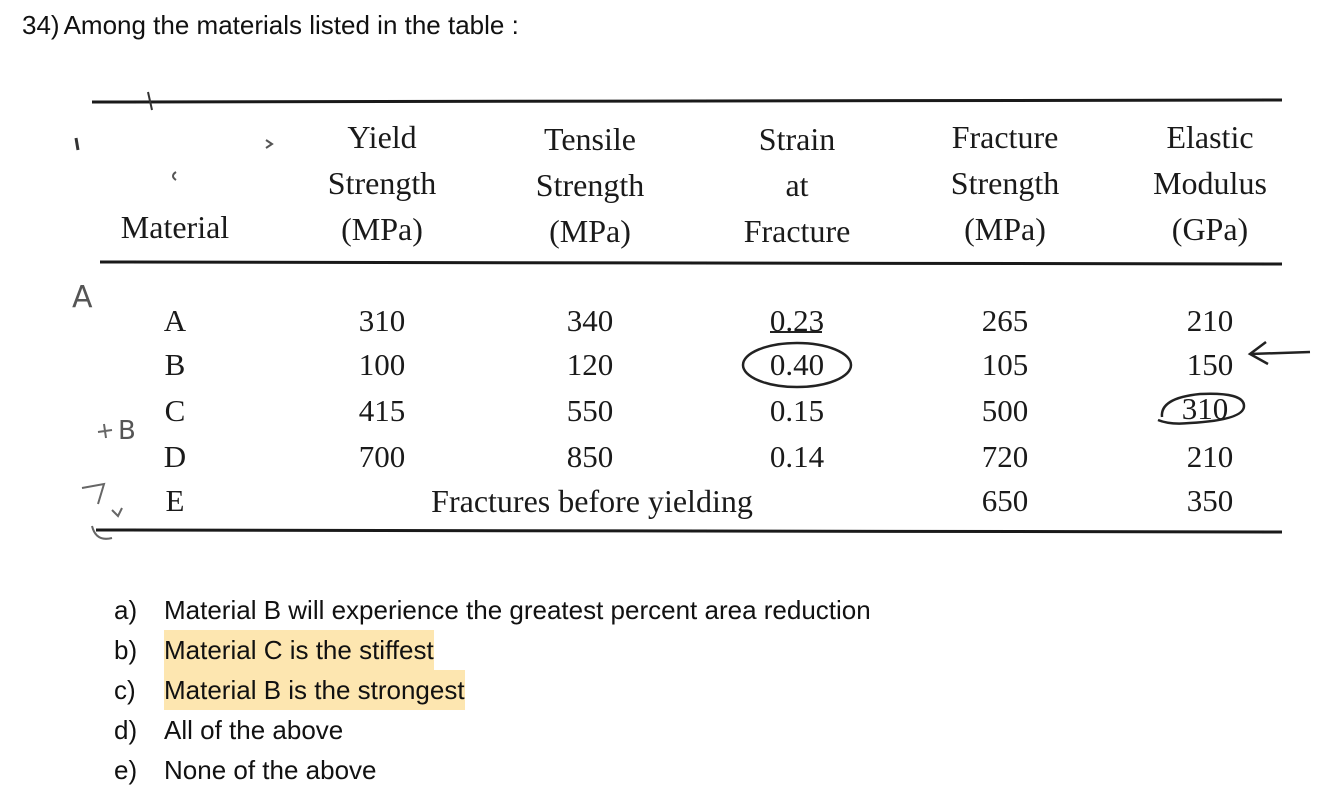 This screenshot has height=792, width=1324. What do you see at coordinates (797, 456) in the screenshot?
I see `cell-strain: 0.14` at bounding box center [797, 456].